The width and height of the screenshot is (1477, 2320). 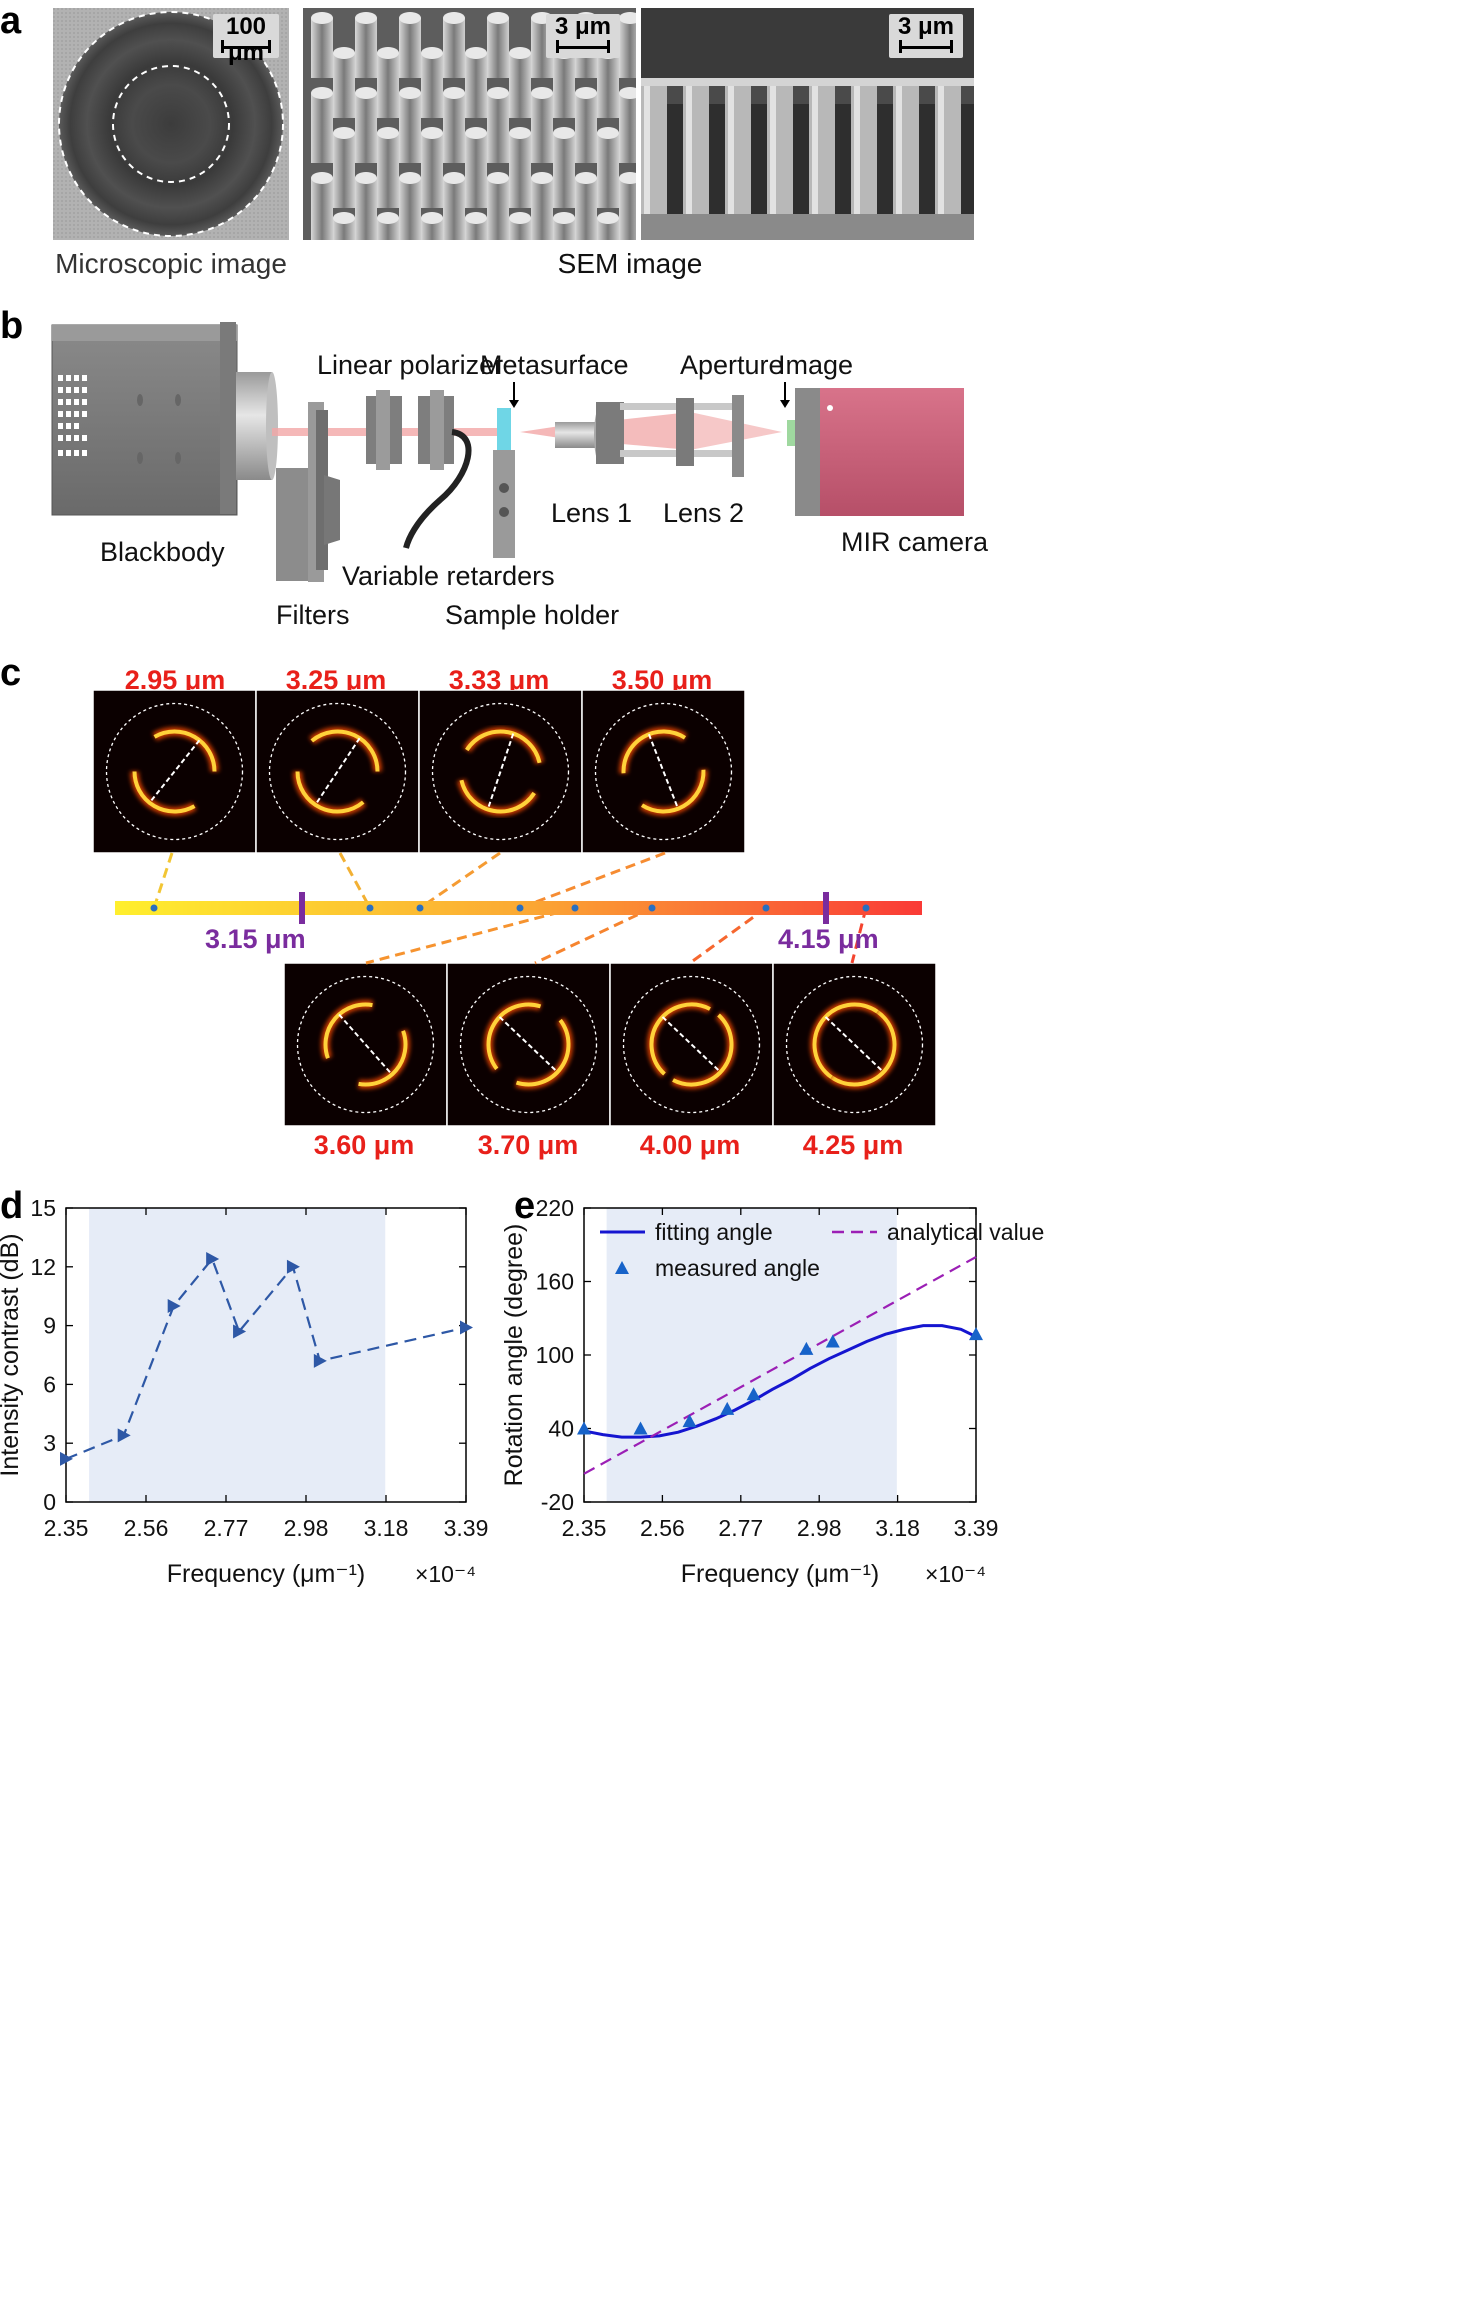 I want to click on ring-images-top, so click(x=419, y=771).